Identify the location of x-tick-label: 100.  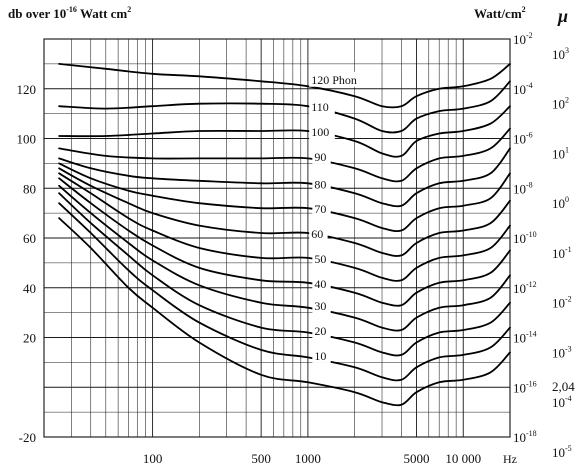
(153, 458).